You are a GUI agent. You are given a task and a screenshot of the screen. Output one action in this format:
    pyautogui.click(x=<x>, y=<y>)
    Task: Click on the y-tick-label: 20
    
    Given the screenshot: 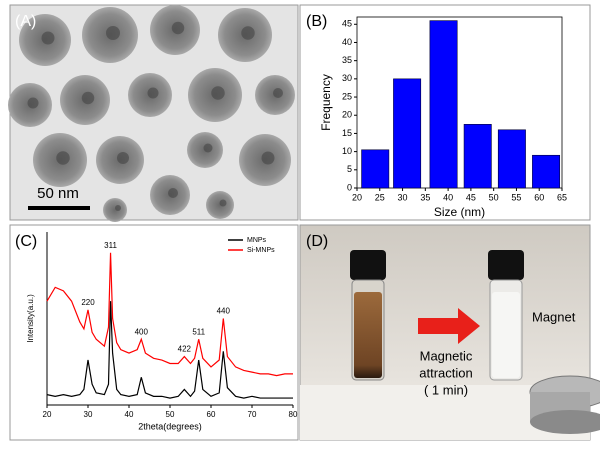 What is the action you would take?
    pyautogui.click(x=347, y=115)
    